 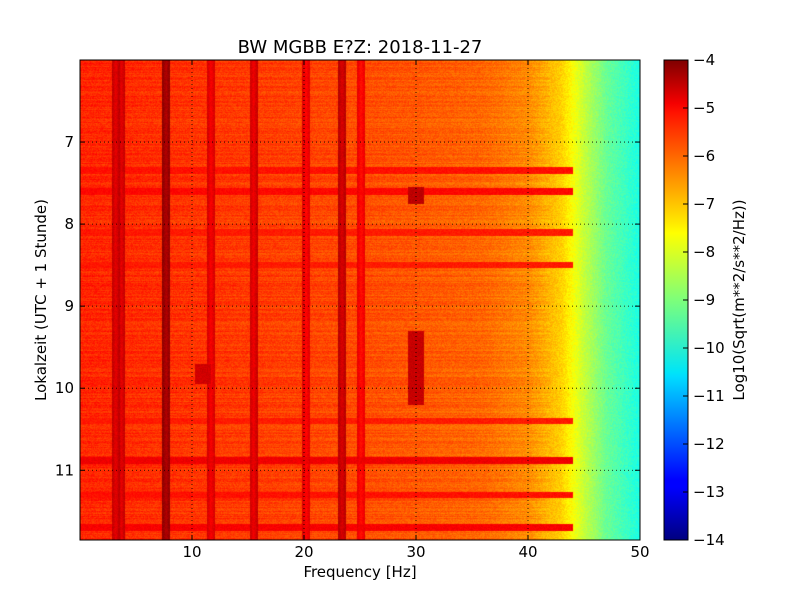 What do you see at coordinates (709, 540) in the screenshot?
I see `colorbar-tick-label: −14` at bounding box center [709, 540].